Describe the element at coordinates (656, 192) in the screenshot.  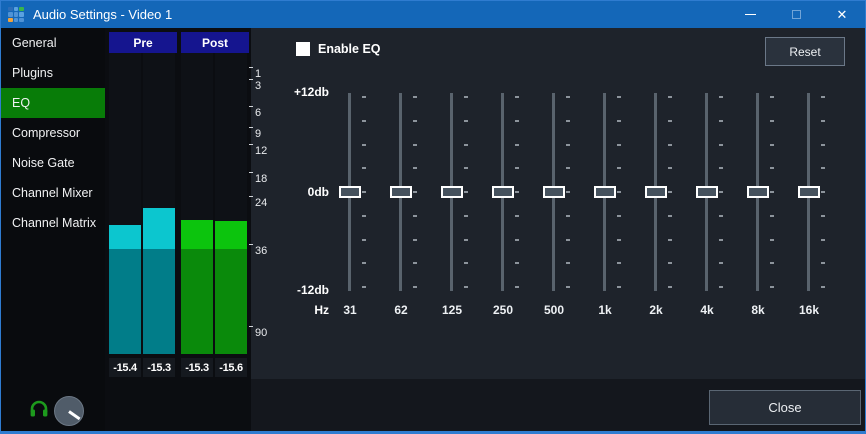
I see `eq-band-thumb-2k` at that location.